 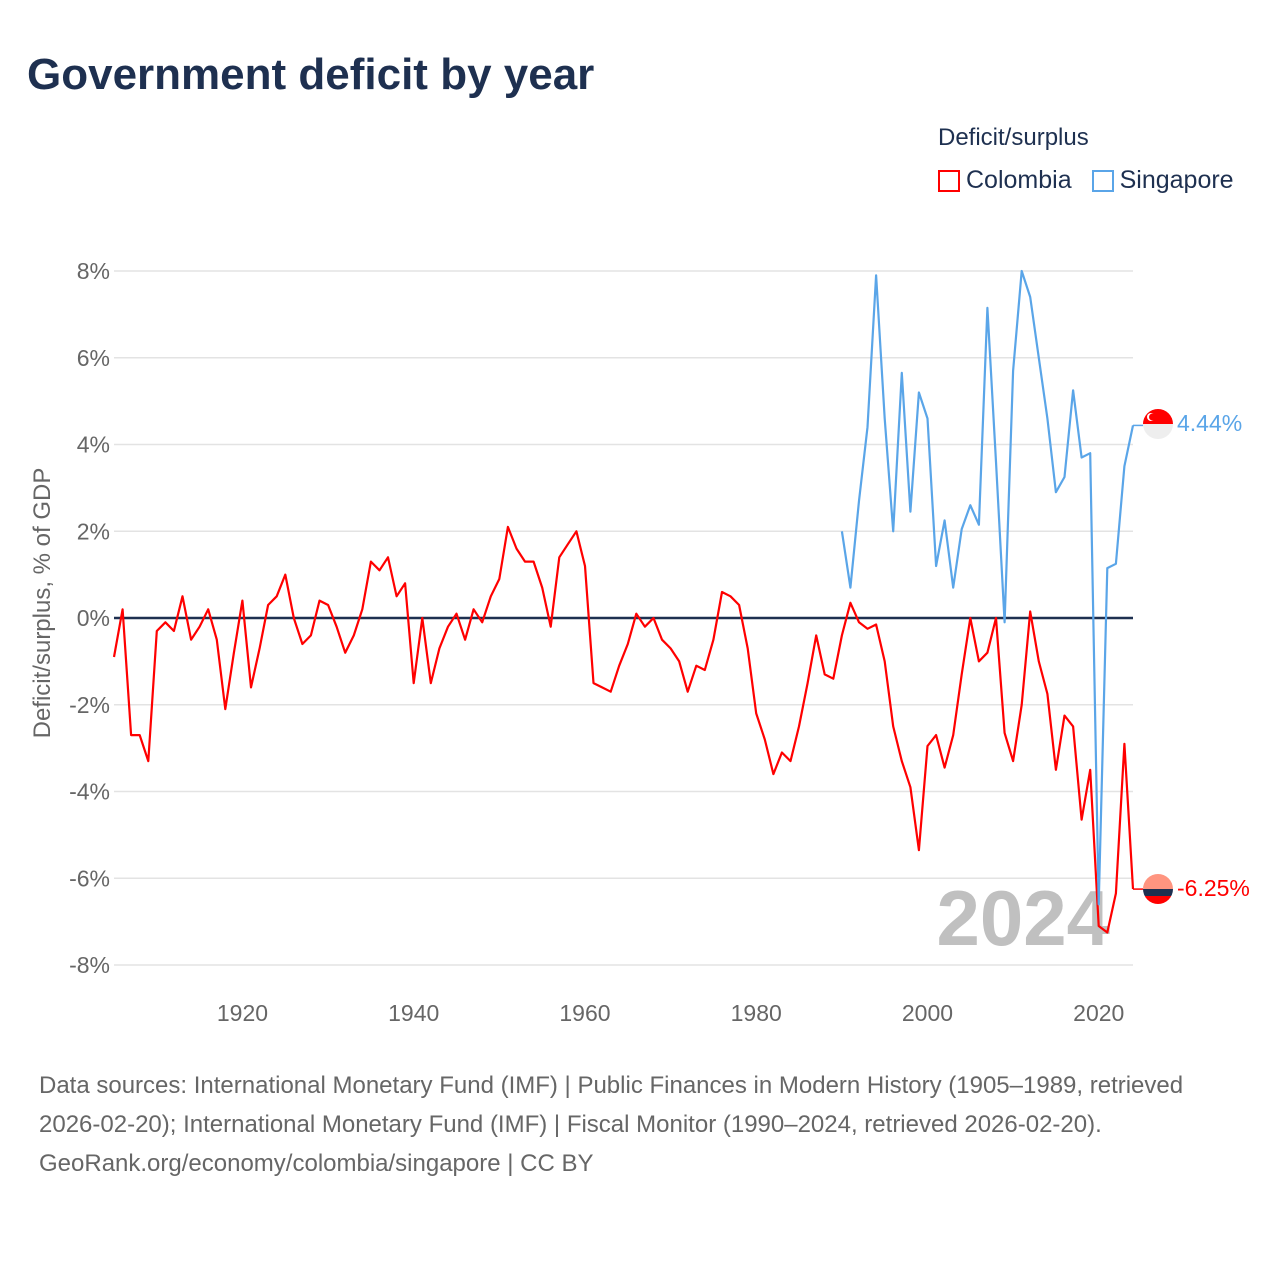 What do you see at coordinates (93, 618) in the screenshot?
I see `y-tick-label: 0%` at bounding box center [93, 618].